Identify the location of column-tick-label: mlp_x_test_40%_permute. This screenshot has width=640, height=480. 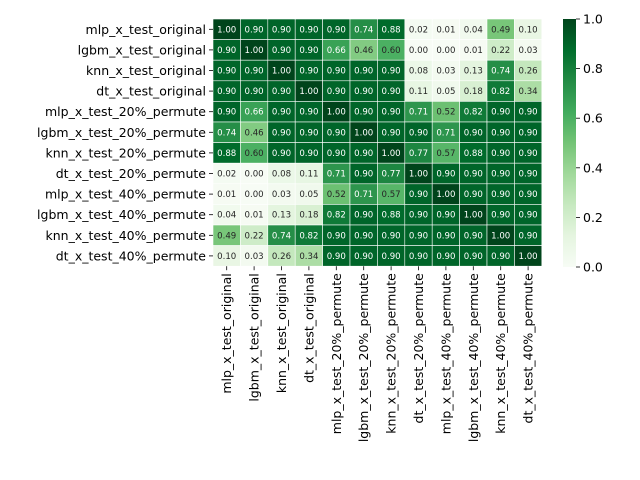
(445, 353).